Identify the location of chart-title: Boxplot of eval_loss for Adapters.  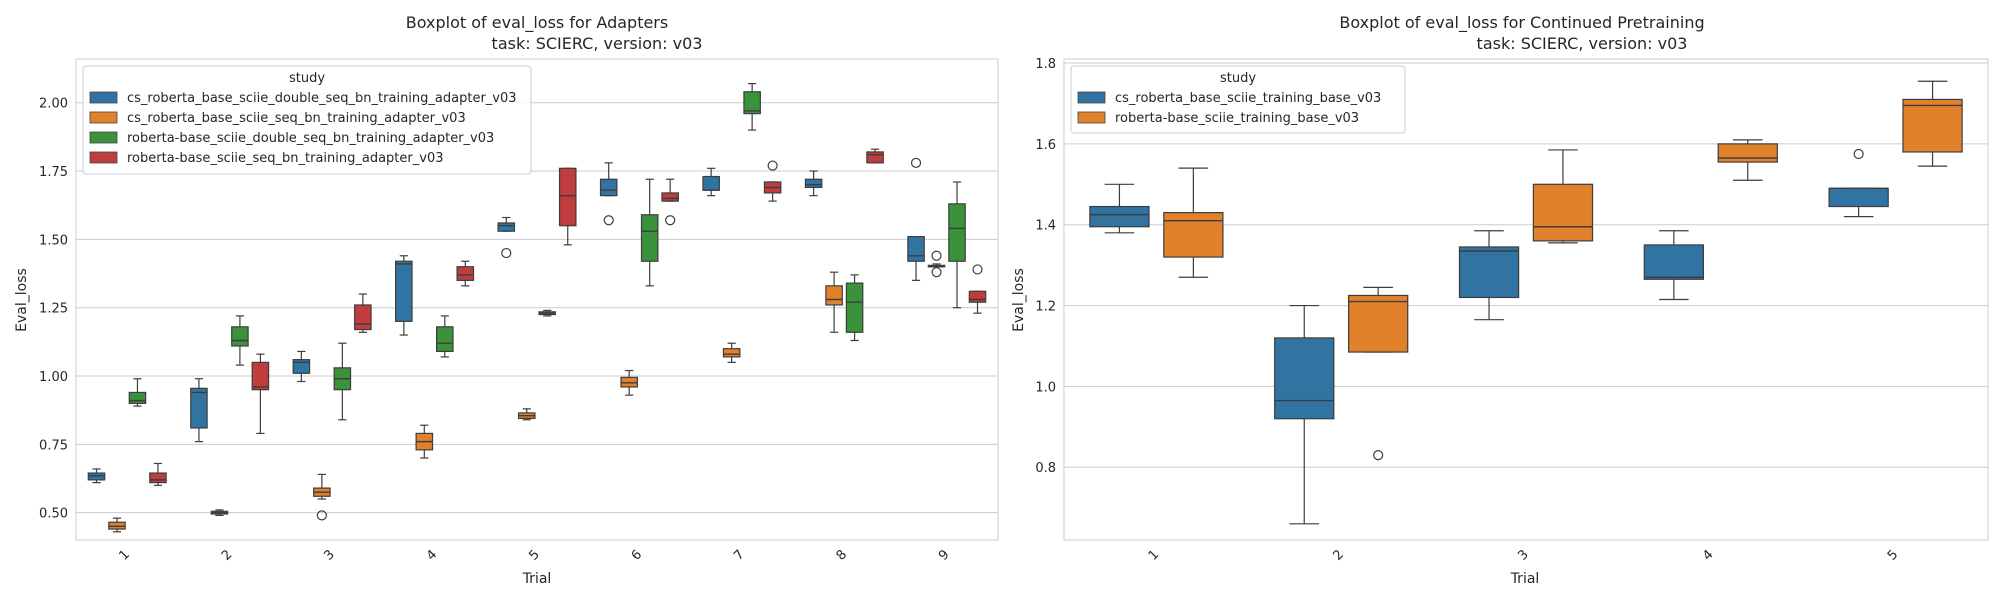
(537, 23).